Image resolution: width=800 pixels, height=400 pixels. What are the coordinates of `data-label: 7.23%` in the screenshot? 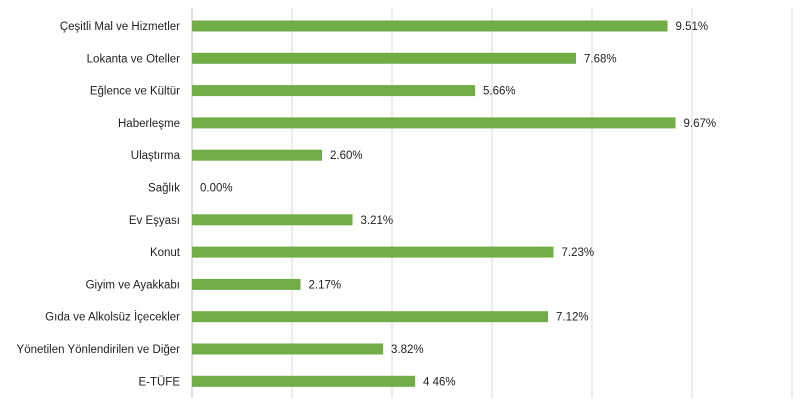 It's located at (578, 253).